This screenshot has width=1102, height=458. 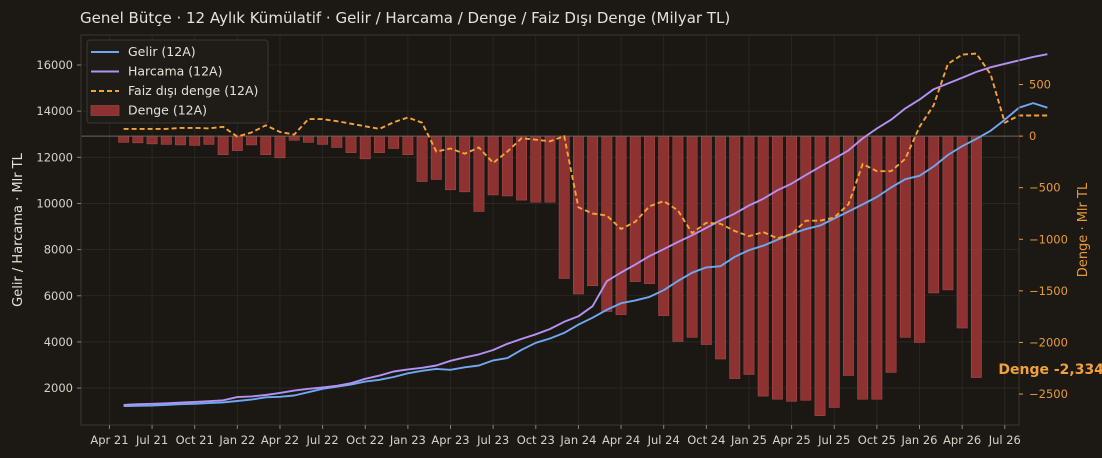 What do you see at coordinates (1048, 291) in the screenshot?
I see `y-tick-label-right: −1500` at bounding box center [1048, 291].